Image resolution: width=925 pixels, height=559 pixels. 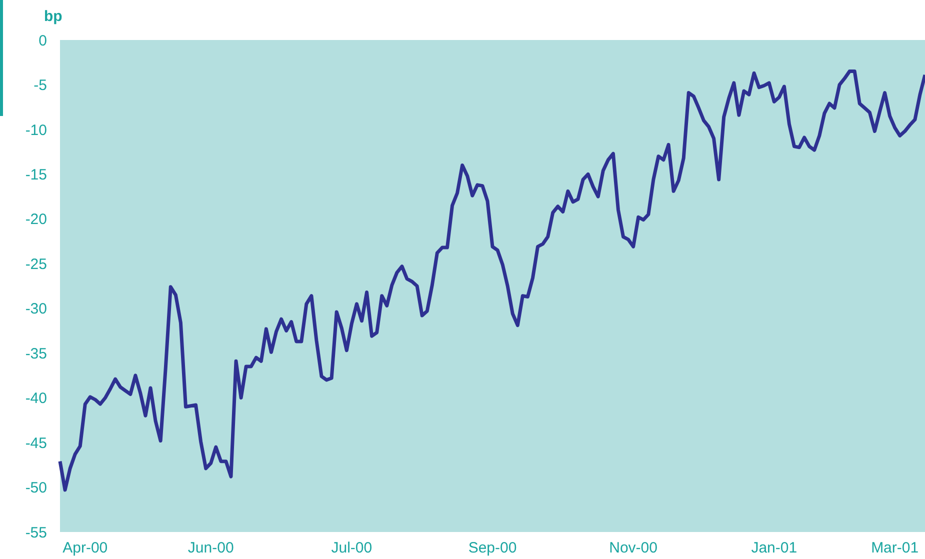 What do you see at coordinates (53, 16) in the screenshot?
I see `y-axis-title: bp` at bounding box center [53, 16].